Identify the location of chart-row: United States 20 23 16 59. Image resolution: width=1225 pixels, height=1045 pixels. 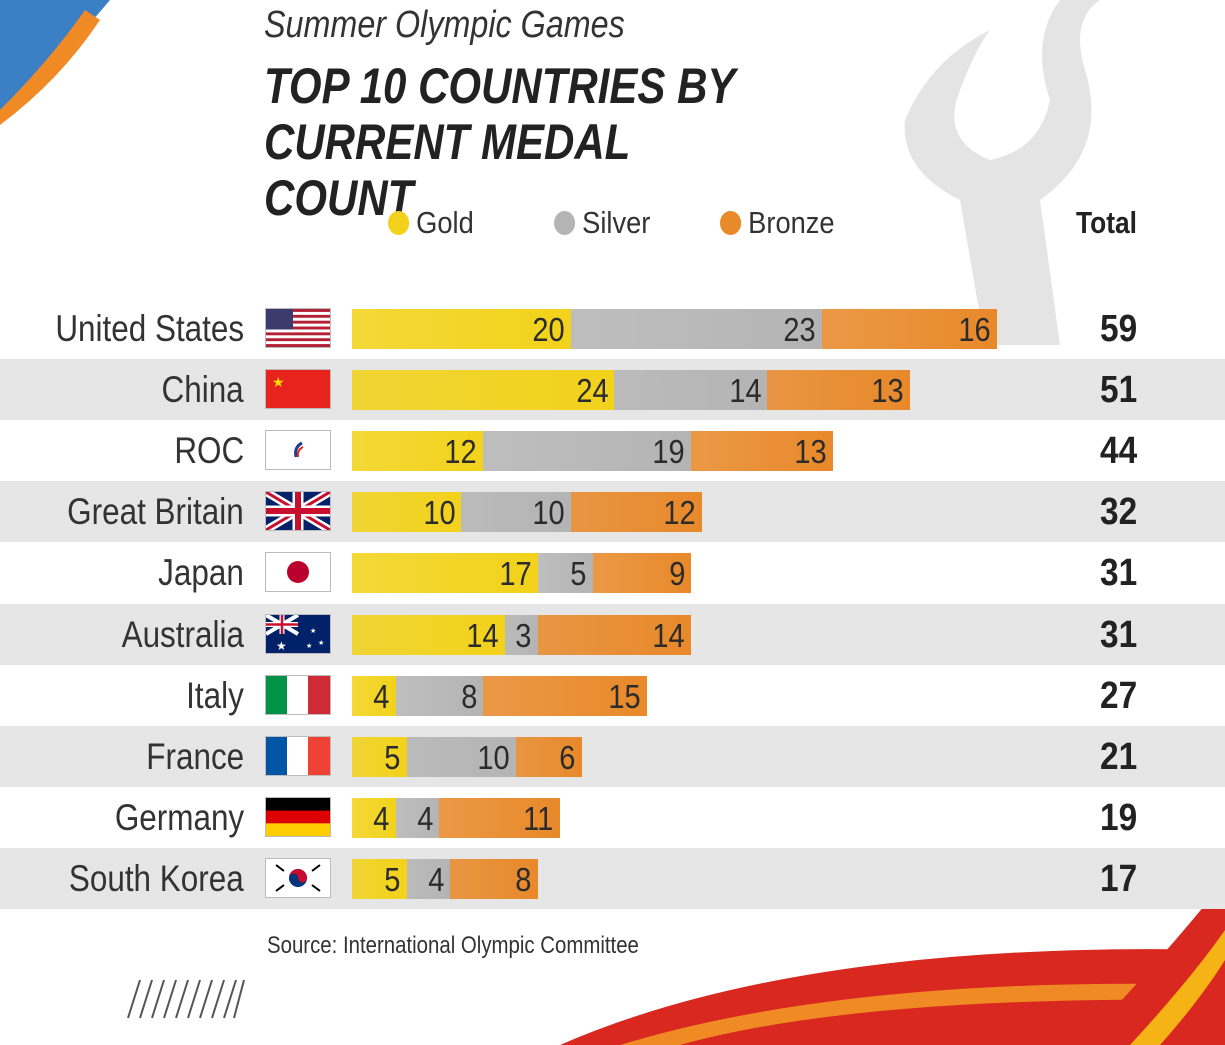
(612, 328).